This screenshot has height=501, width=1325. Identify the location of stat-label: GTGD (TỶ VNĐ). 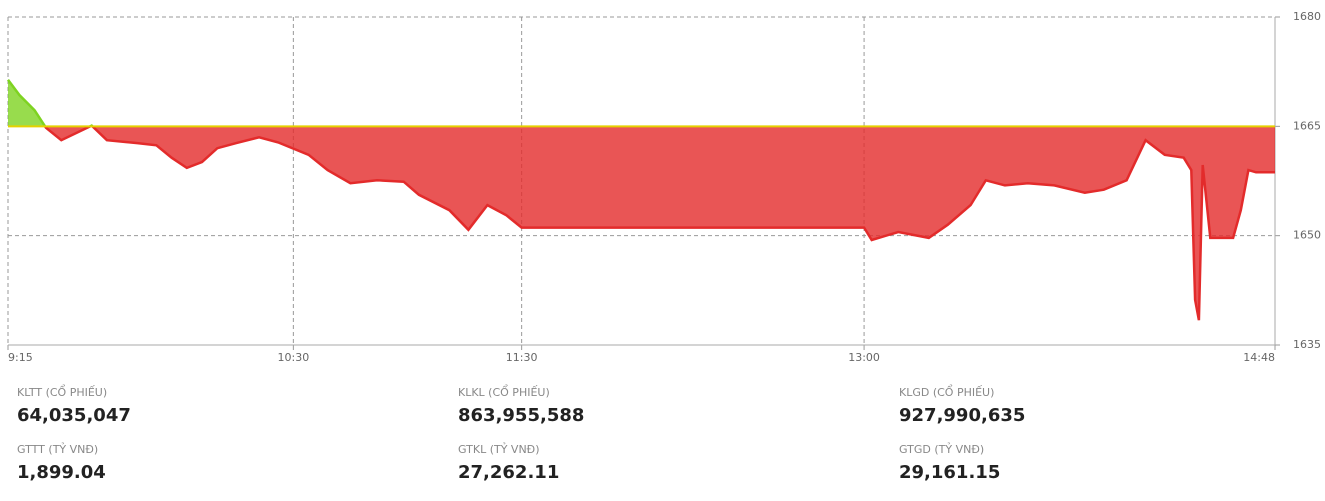
(942, 449).